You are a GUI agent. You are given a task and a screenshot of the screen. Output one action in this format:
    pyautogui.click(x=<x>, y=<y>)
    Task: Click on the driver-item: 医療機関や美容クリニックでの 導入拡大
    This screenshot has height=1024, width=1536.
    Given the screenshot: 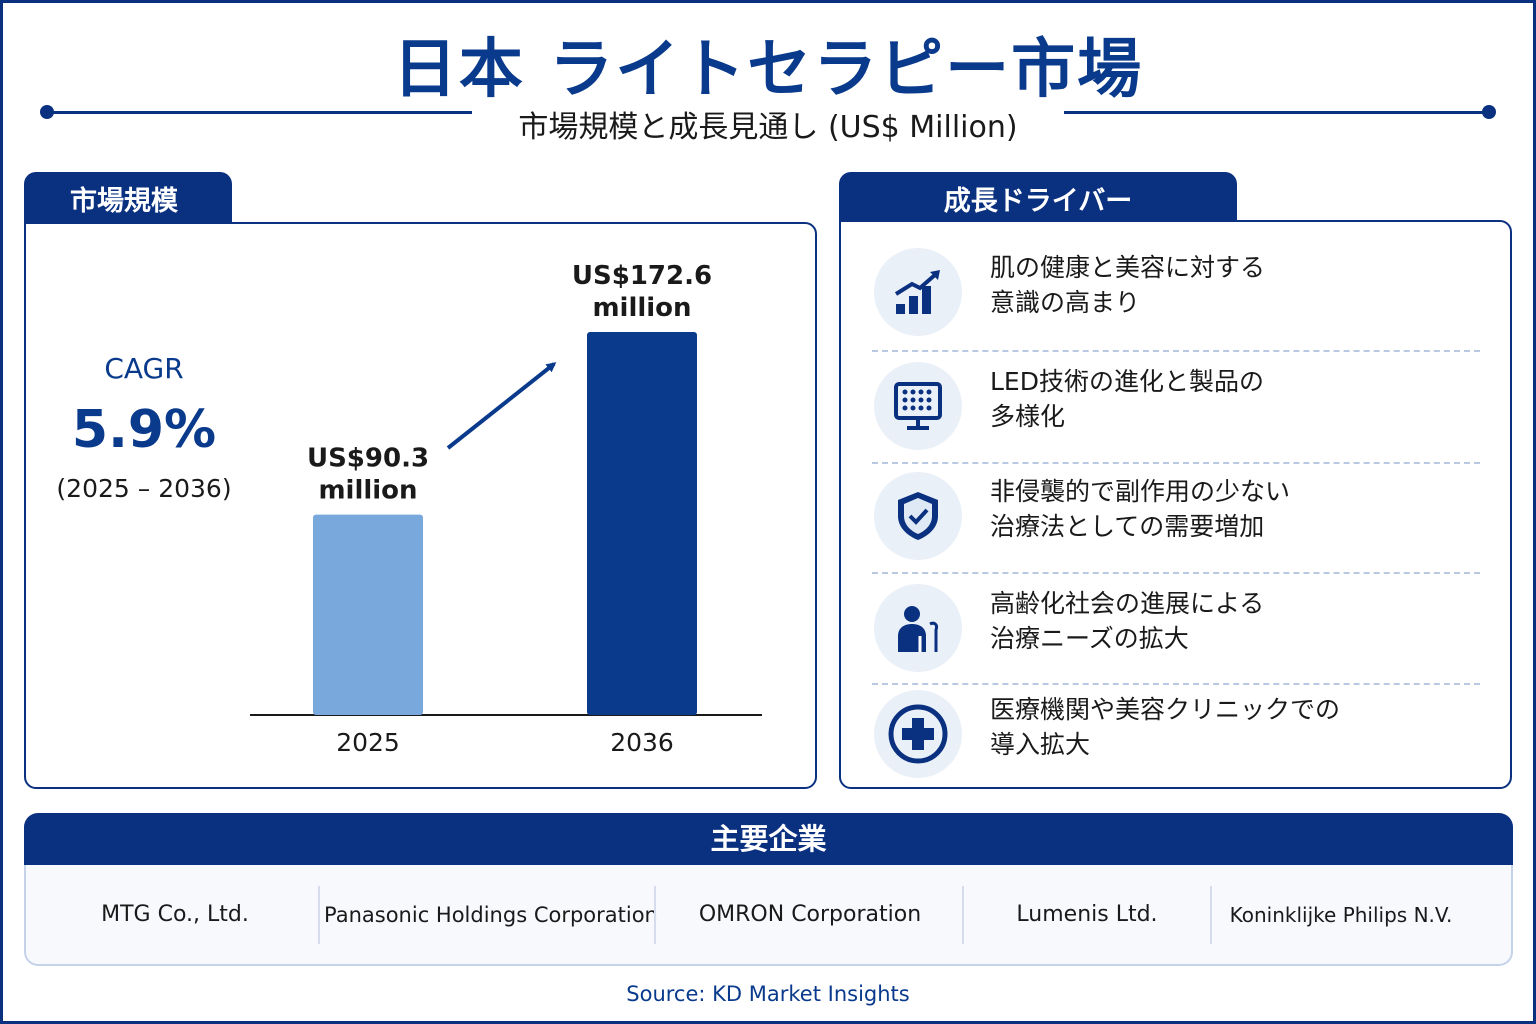 What is the action you would take?
    pyautogui.click(x=1176, y=729)
    